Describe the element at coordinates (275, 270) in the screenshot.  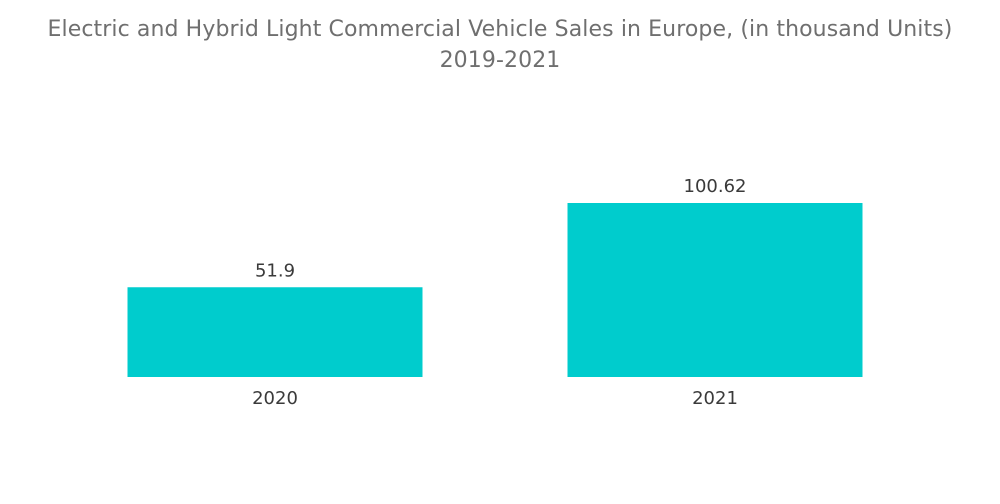
I see `value-label-2020: 51.9` at that location.